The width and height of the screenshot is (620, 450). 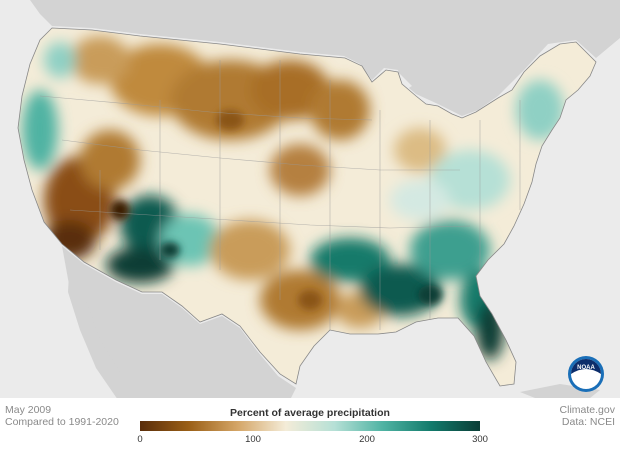 I want to click on legend-tick-300: 300, so click(x=480, y=439).